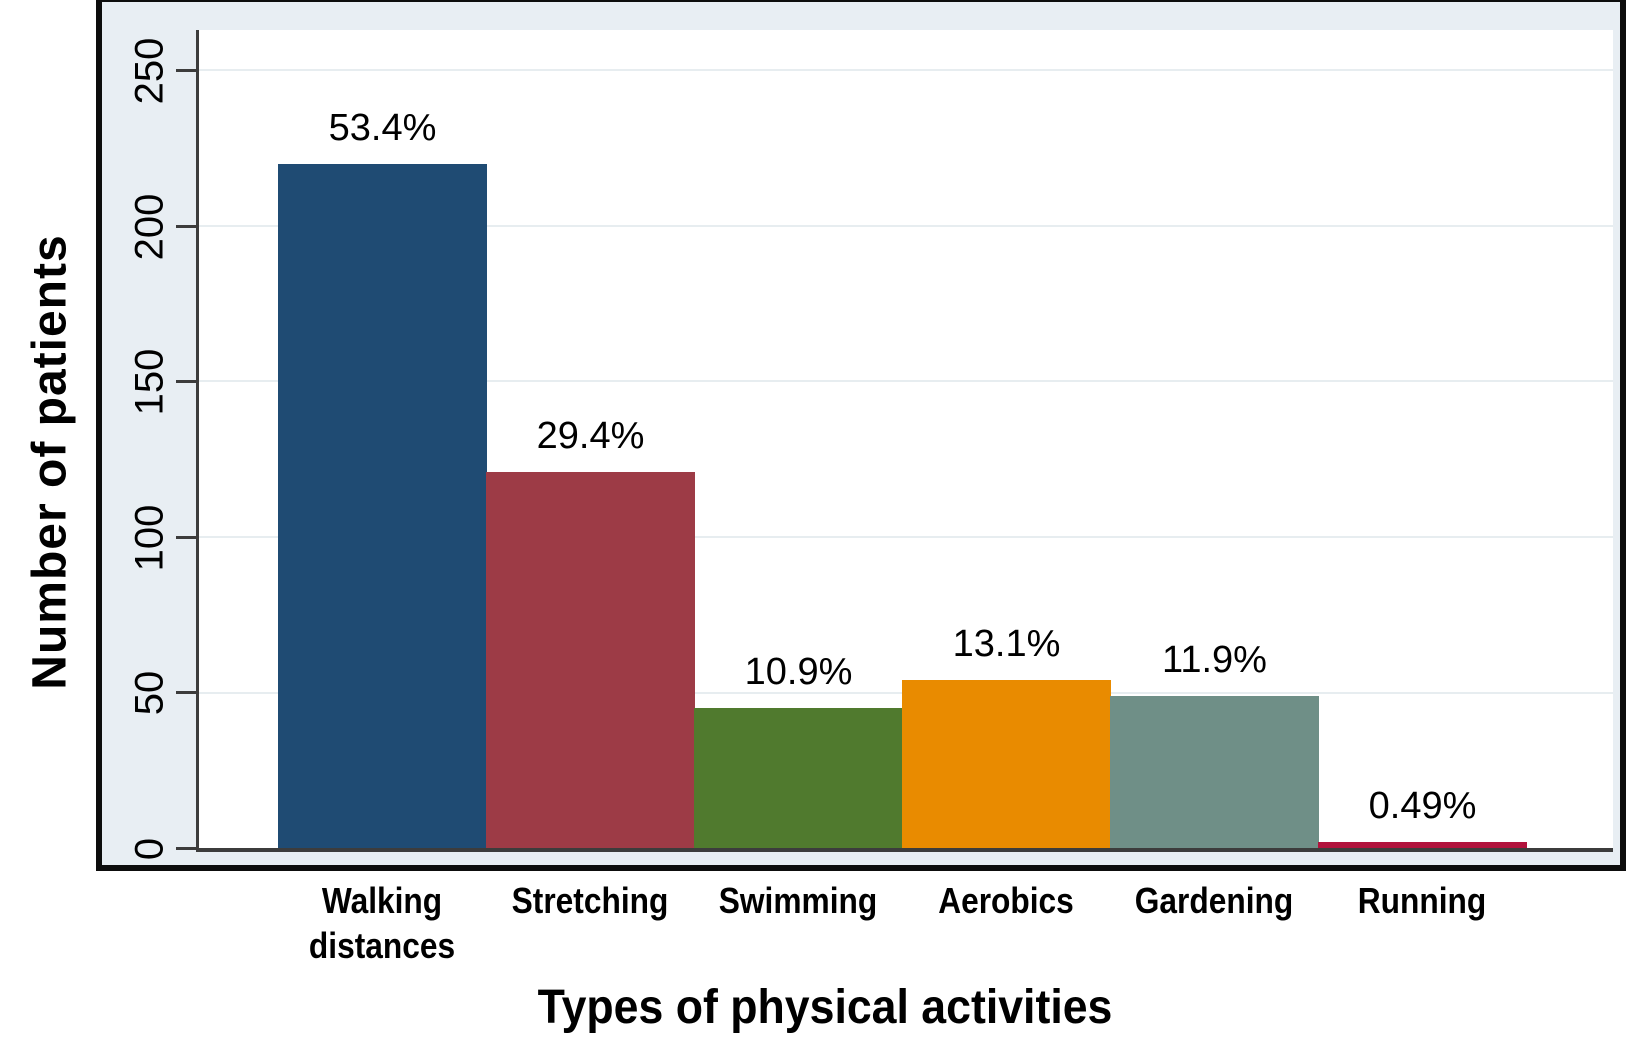 The image size is (1650, 1039). Describe the element at coordinates (1006, 764) in the screenshot. I see `bar-aerobics` at that location.